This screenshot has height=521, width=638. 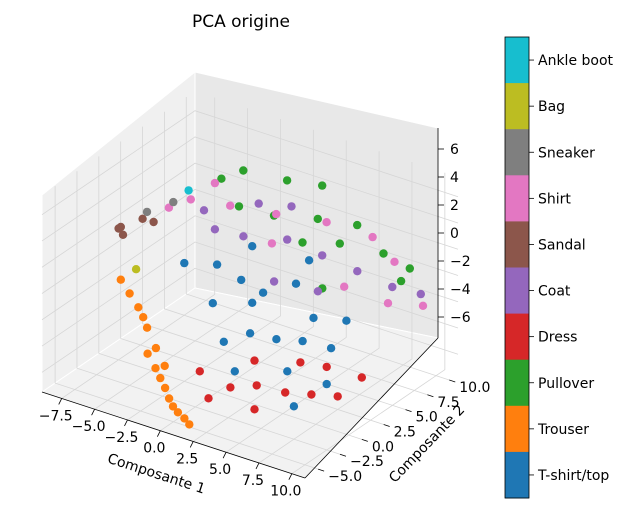 I want to click on x-tick-label: −5.0, so click(x=89, y=427).